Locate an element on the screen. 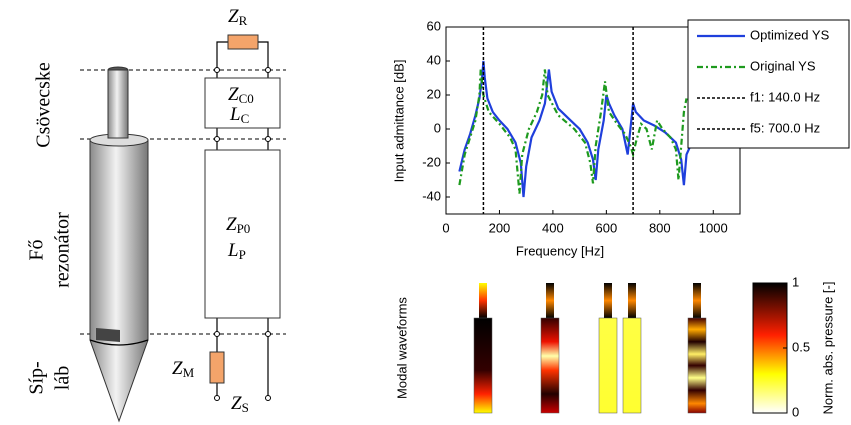  x-tick-label: 800 is located at coordinates (660, 227).